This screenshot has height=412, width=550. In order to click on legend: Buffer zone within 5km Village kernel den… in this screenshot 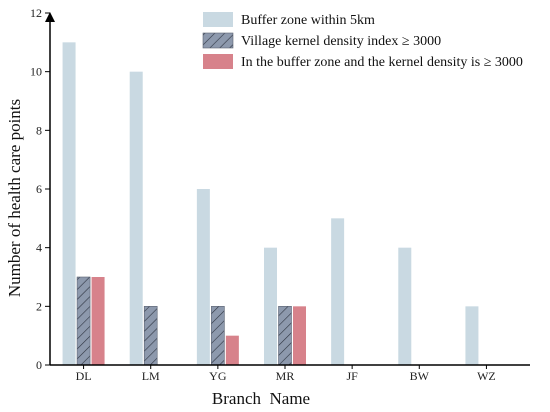, I will do `click(362, 41)`.